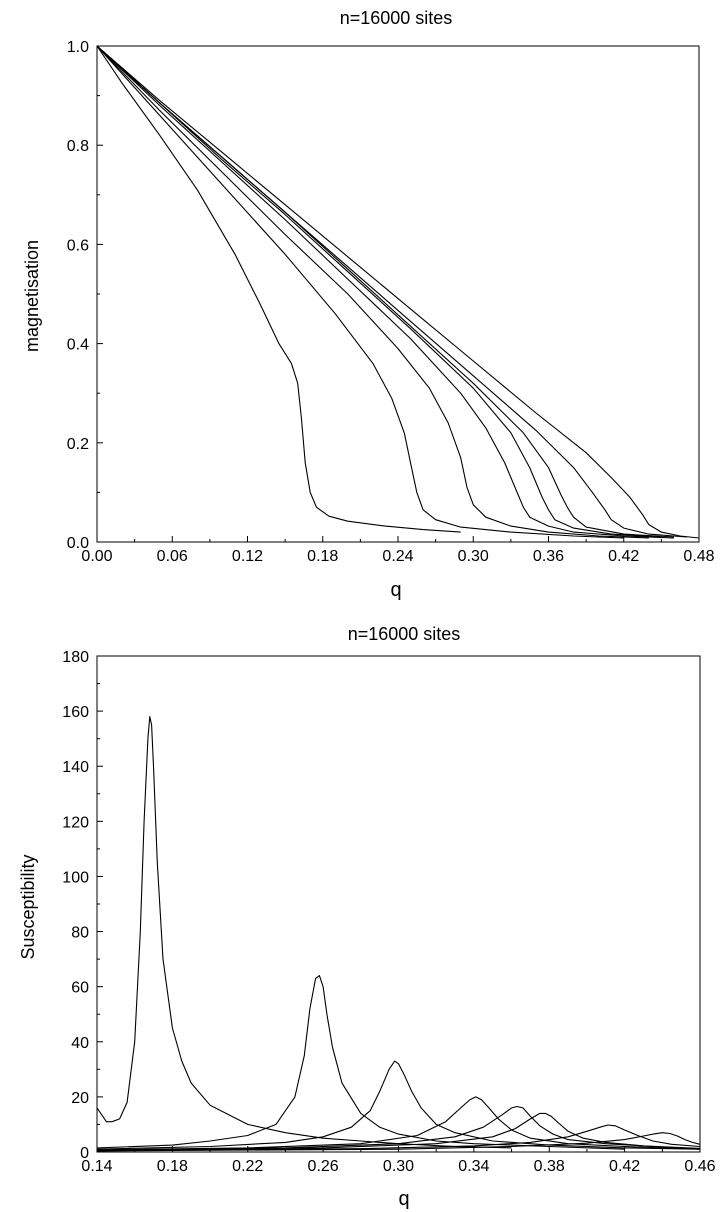  I want to click on susceptibility-y-tick-label: 160, so click(75, 712).